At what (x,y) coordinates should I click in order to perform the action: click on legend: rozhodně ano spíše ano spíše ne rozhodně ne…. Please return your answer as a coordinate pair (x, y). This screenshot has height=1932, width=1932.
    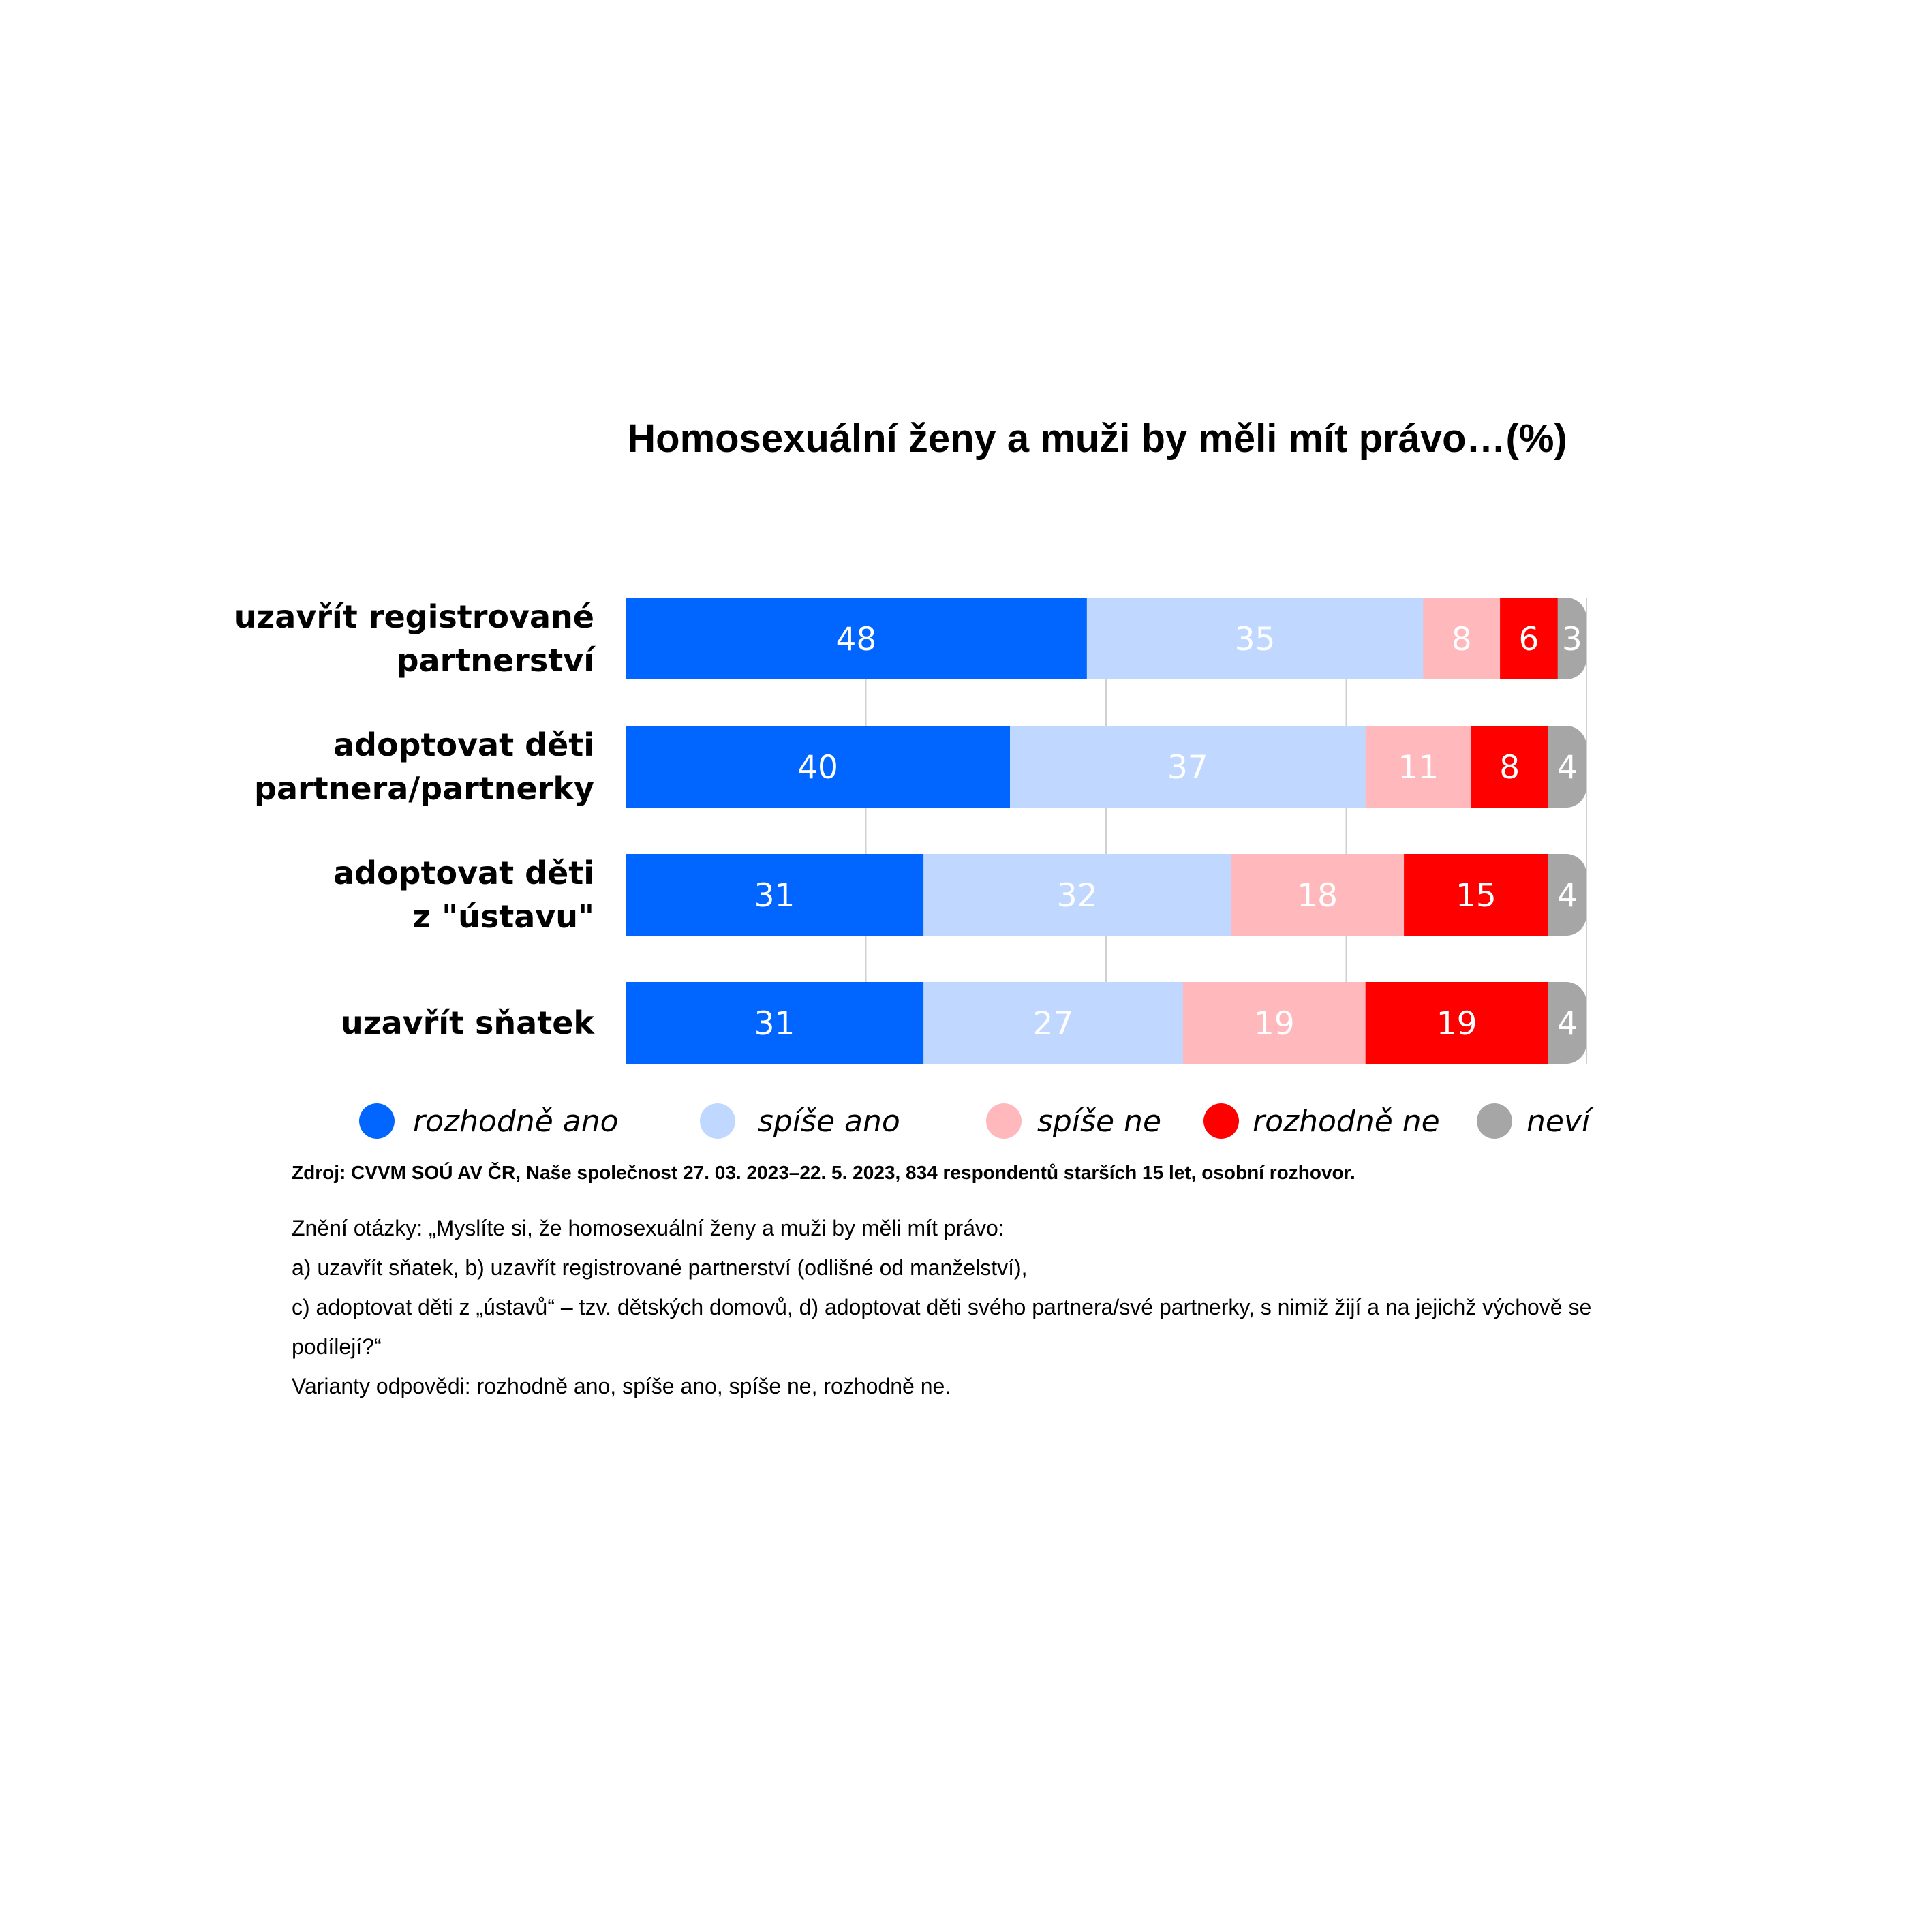
    Looking at the image, I should click on (976, 1121).